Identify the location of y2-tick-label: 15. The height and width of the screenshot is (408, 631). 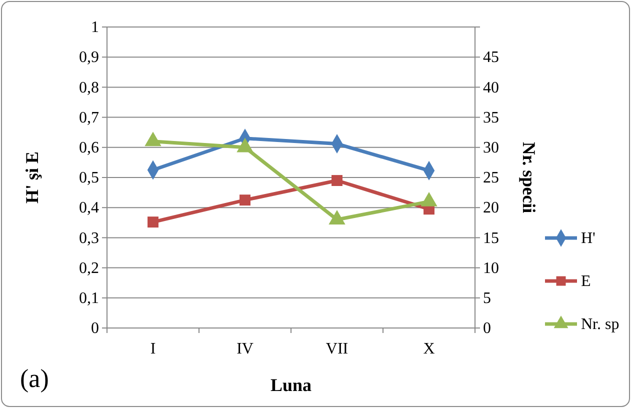
(491, 238).